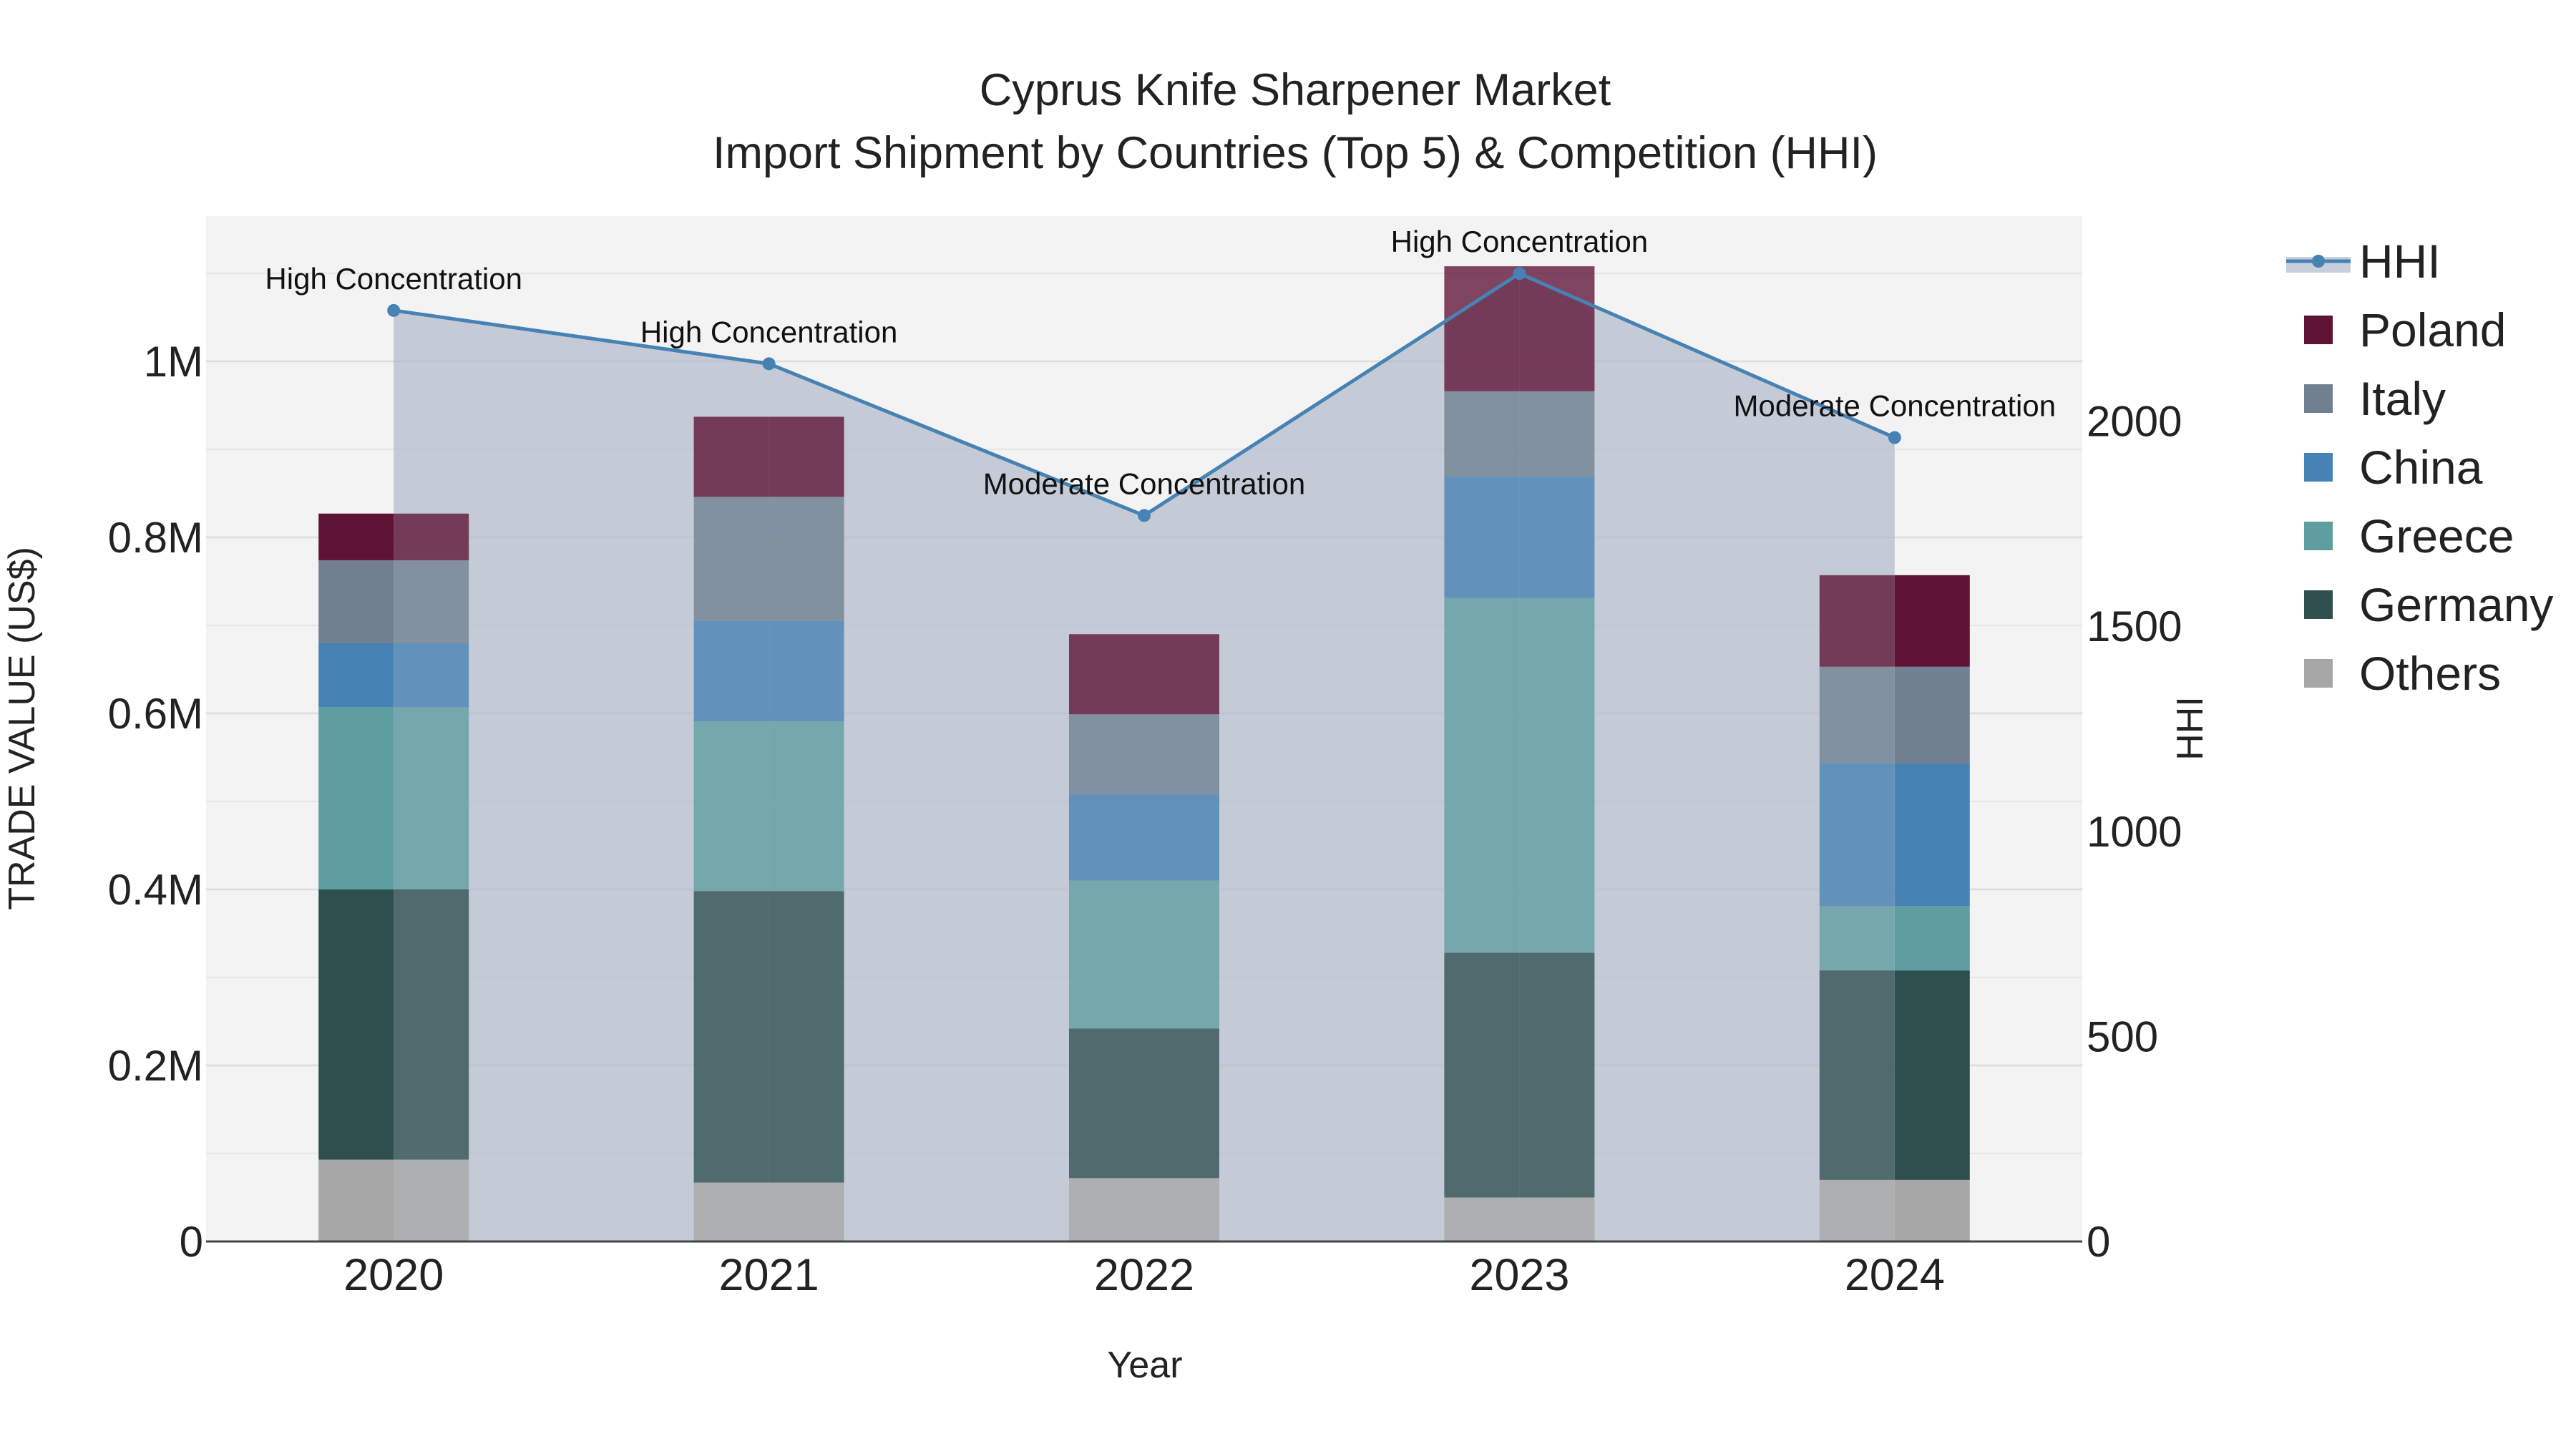  Describe the element at coordinates (1482, 537) in the screenshot. I see `bar-china-2023-left` at that location.